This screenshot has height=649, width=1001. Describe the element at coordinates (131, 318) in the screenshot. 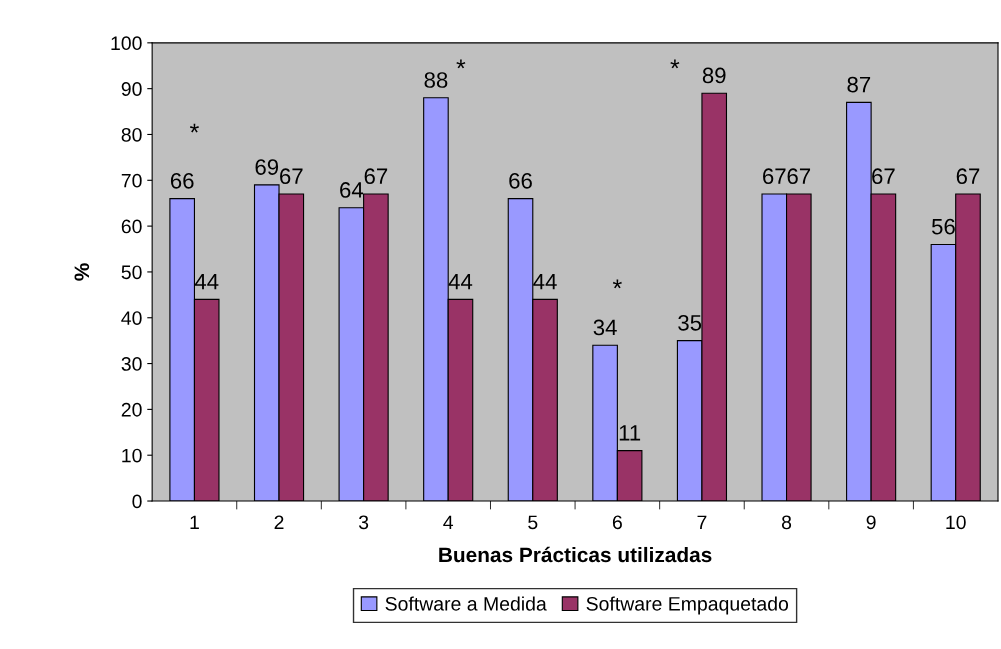

I see `y-tick-label: 40` at that location.